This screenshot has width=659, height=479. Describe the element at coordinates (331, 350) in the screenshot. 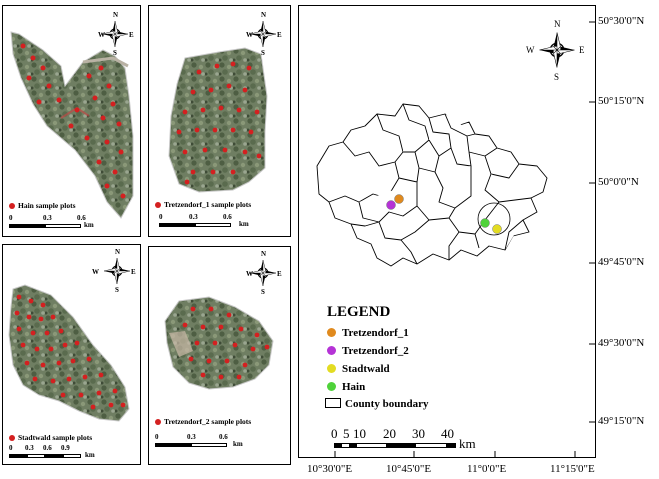

I see `purple-dot-icon` at that location.